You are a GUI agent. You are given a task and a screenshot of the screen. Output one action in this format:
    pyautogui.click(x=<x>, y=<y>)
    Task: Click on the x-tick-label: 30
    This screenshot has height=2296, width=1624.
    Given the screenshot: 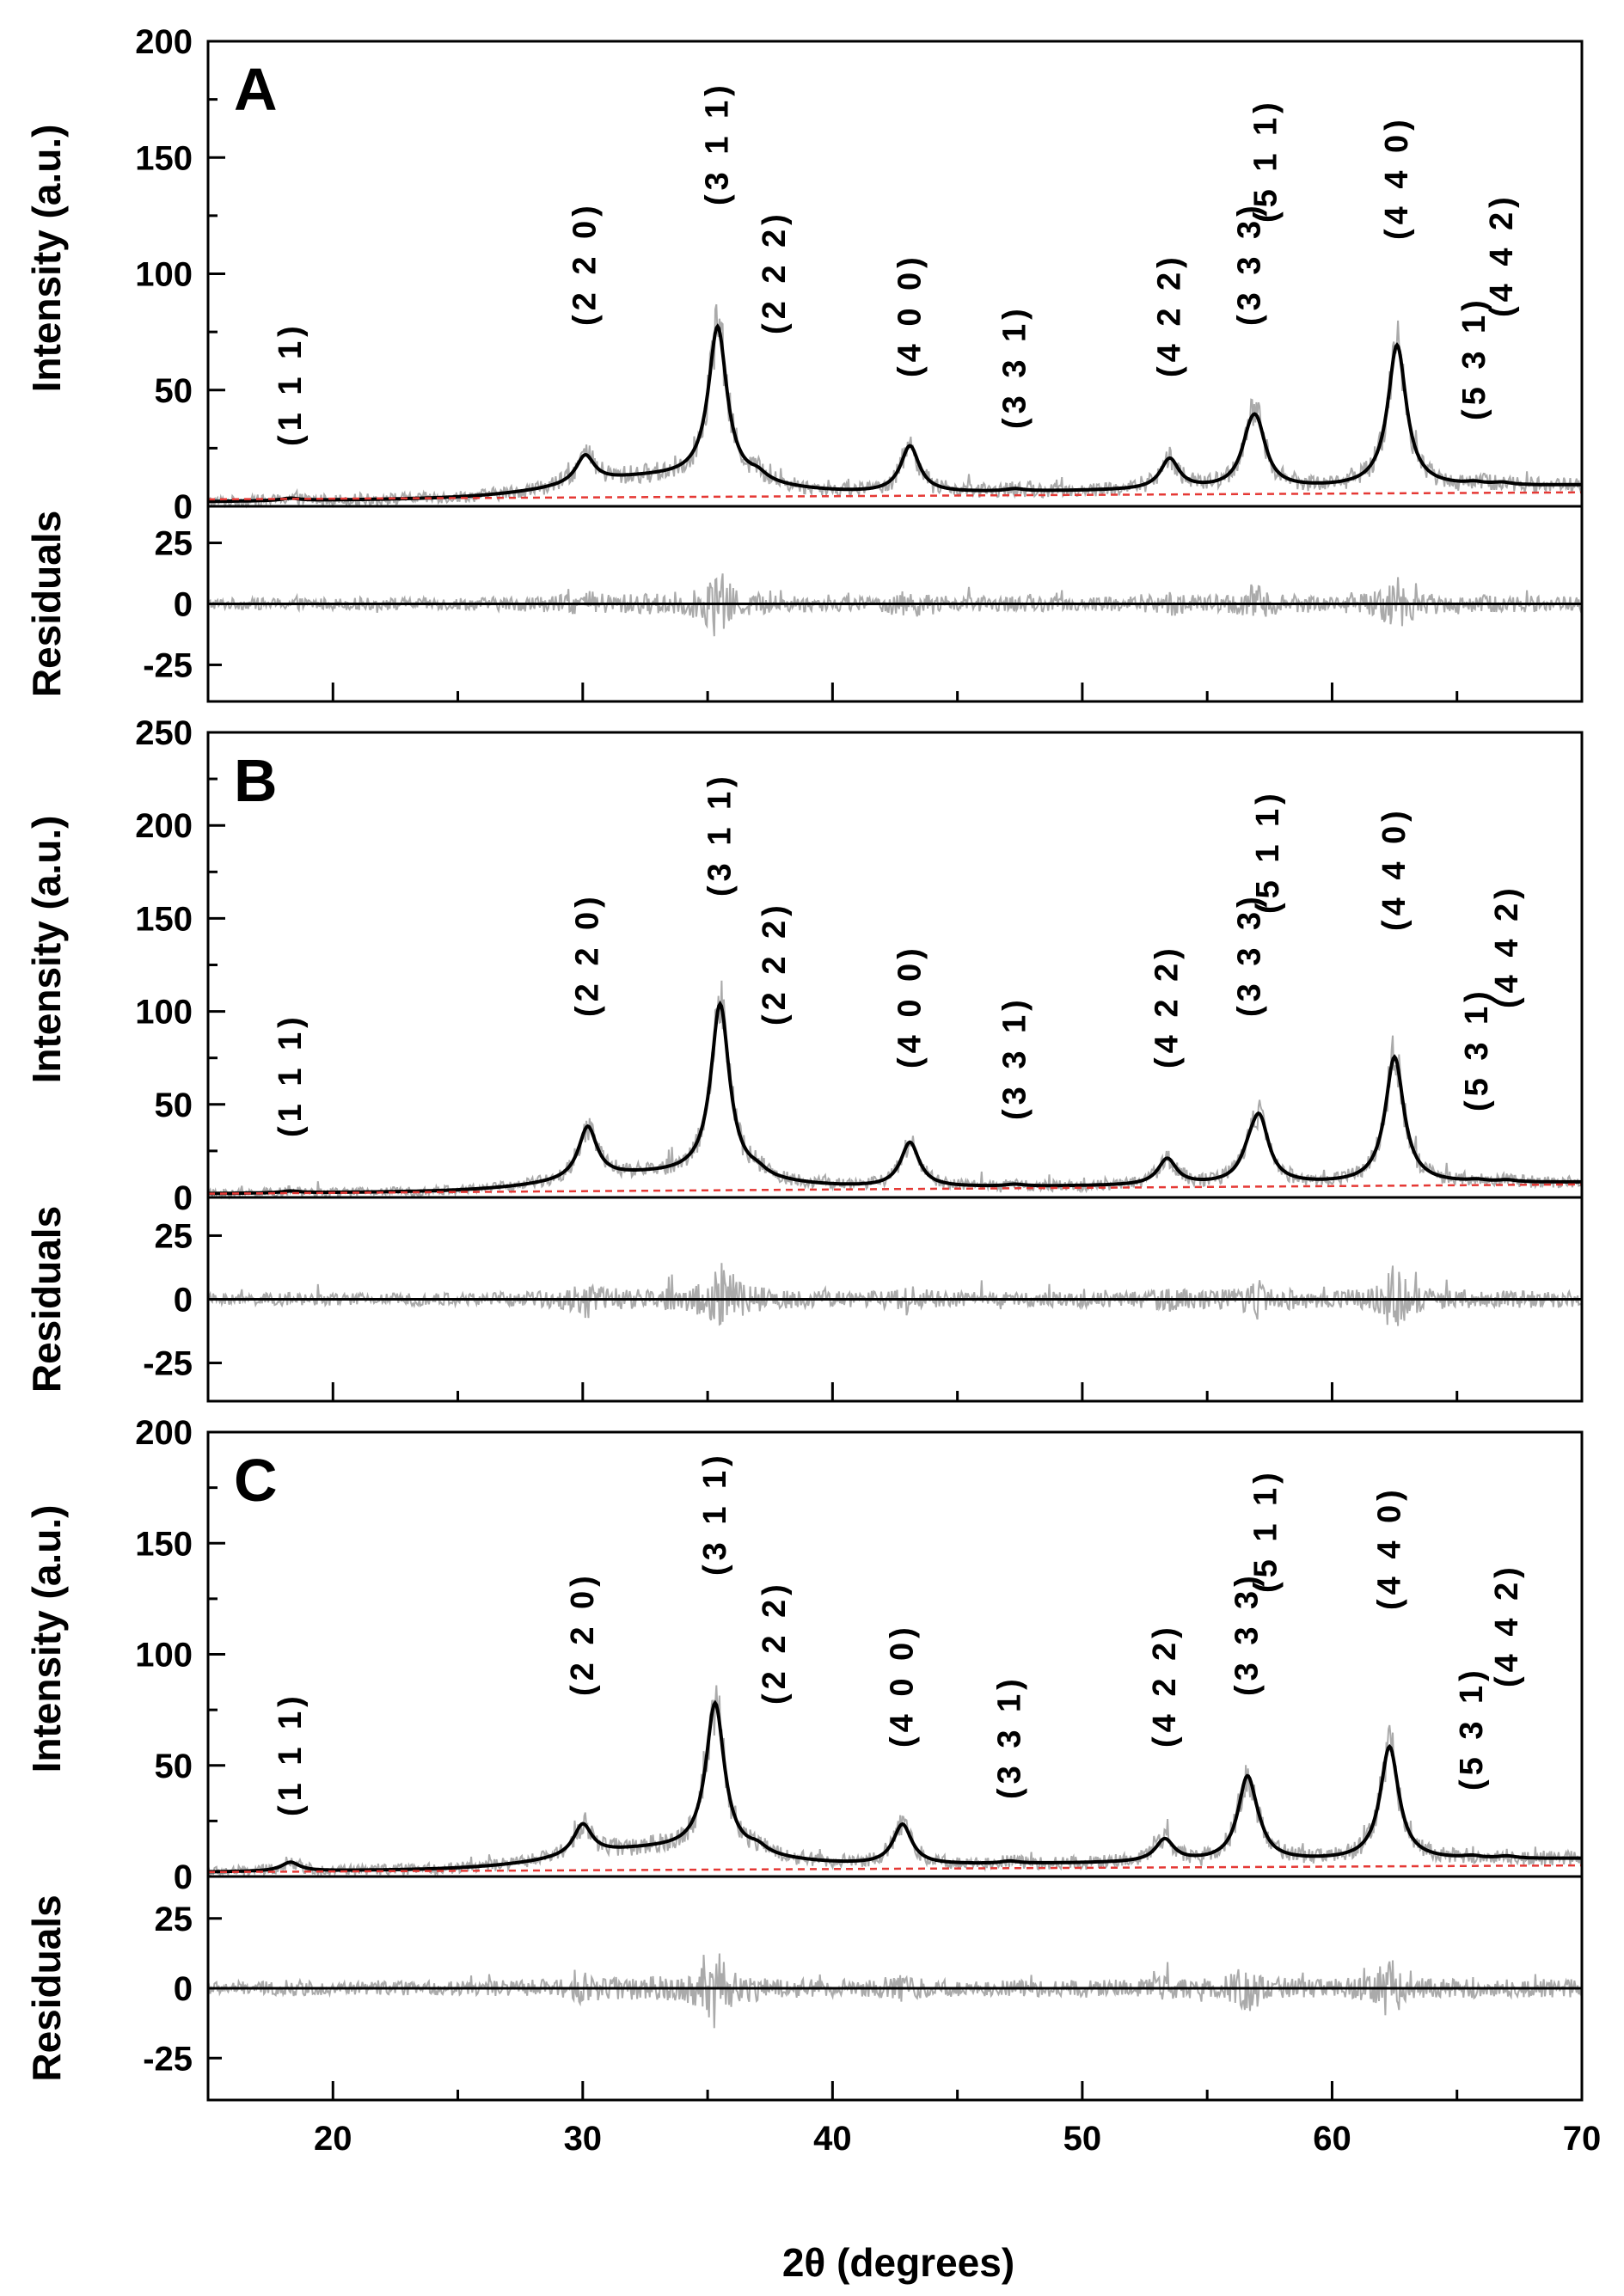 What is the action you would take?
    pyautogui.click(x=583, y=2139)
    